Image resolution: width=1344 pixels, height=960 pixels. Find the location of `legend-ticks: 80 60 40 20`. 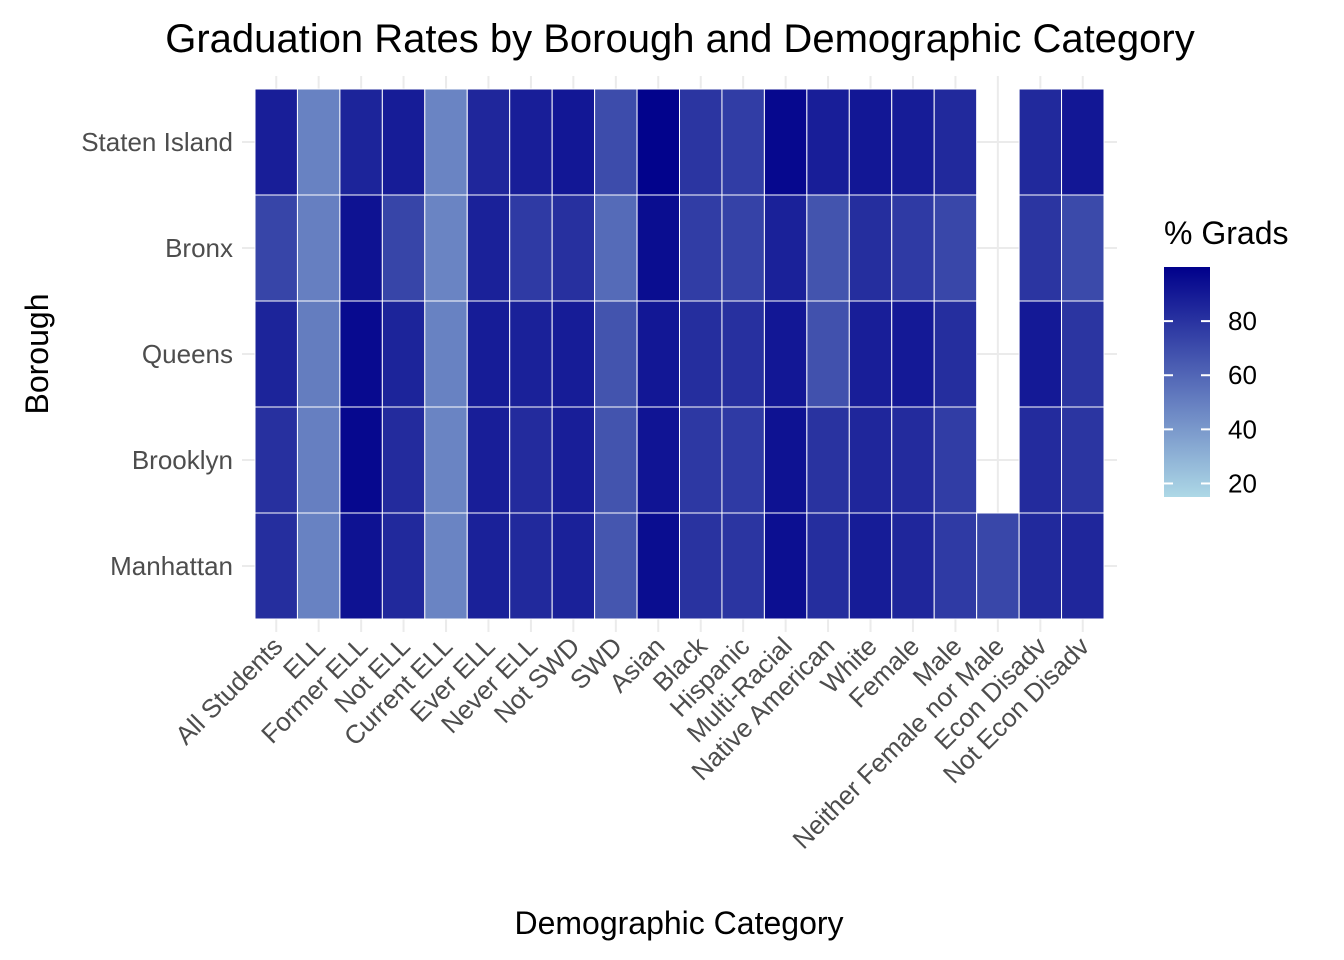

legend-ticks: 80 60 40 20 is located at coordinates (1210, 402).